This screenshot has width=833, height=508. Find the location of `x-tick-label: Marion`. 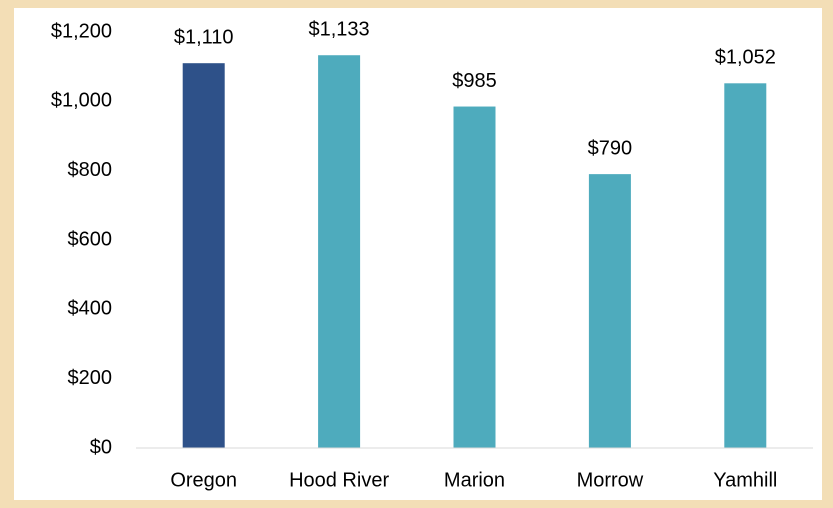

x-tick-label: Marion is located at coordinates (474, 480).